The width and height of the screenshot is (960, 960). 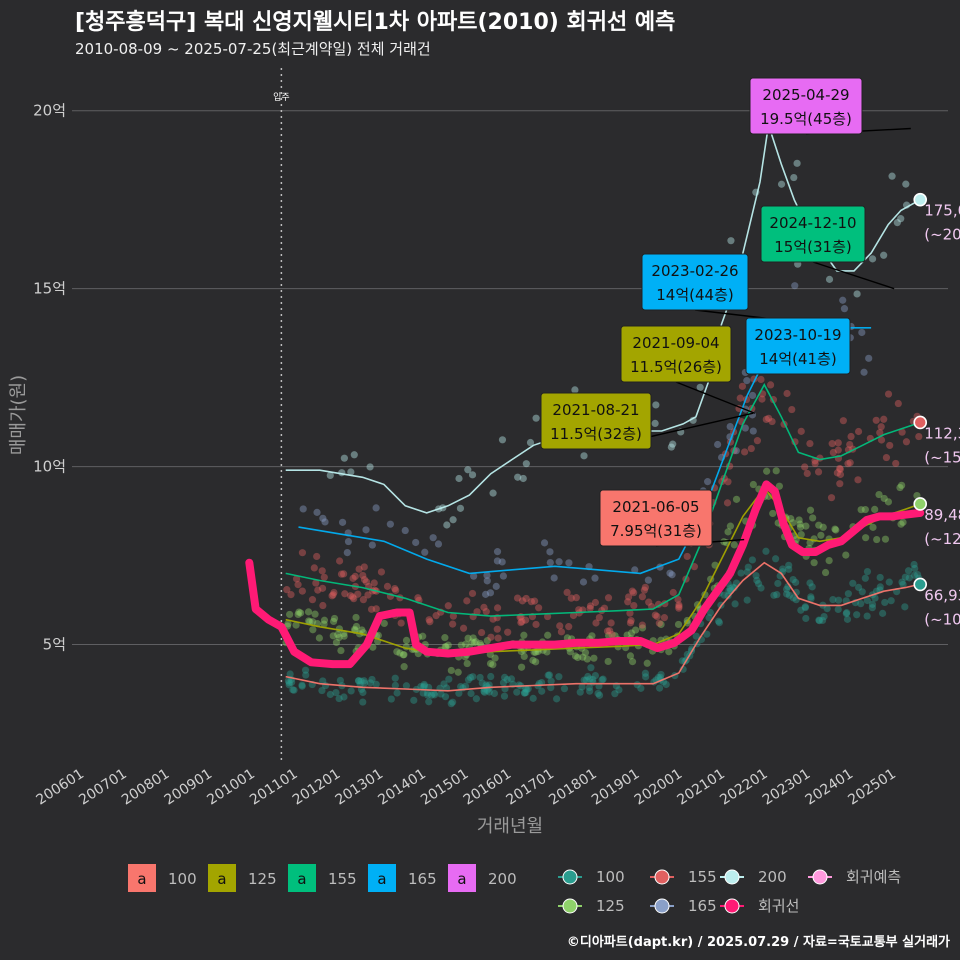 I want to click on annotation-price: 14억(41층), so click(x=797, y=359).